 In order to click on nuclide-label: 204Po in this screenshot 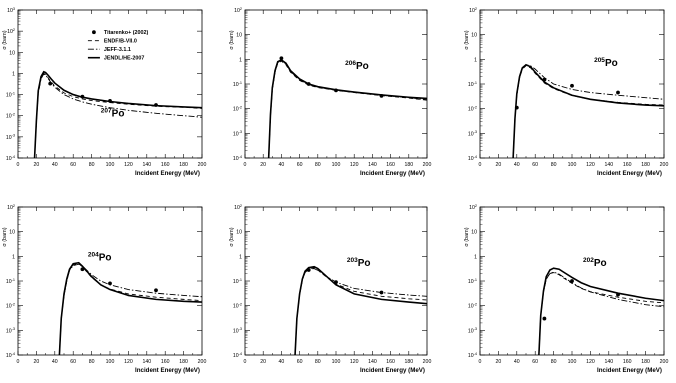, I will do `click(100, 257)`.